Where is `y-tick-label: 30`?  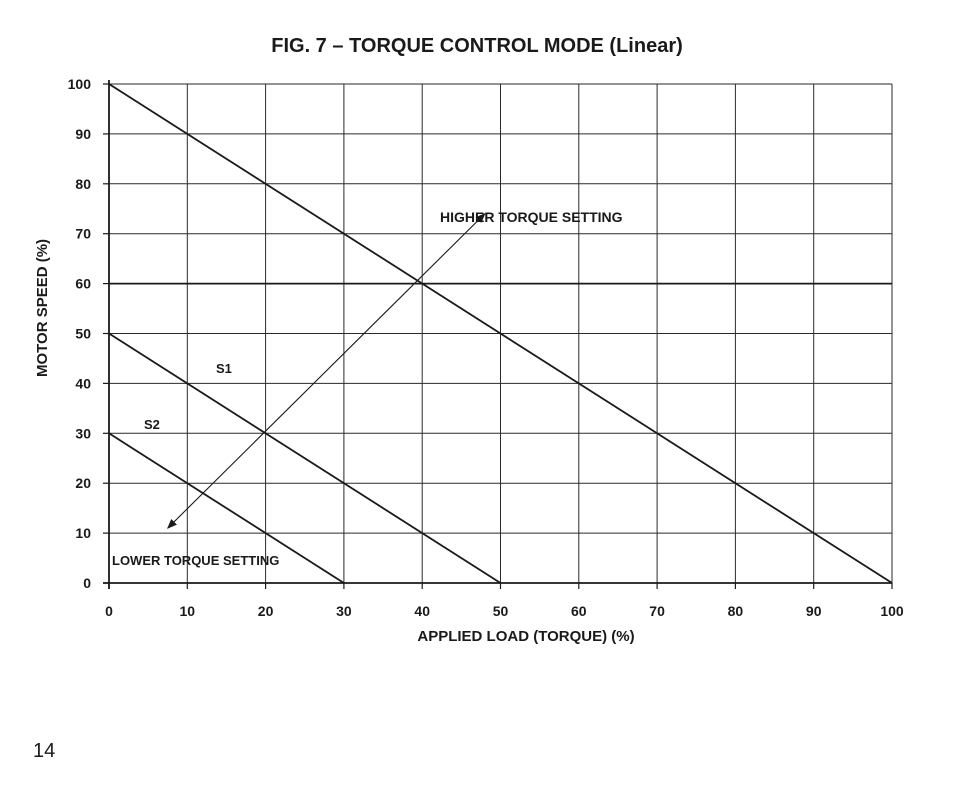
y-tick-label: 30 is located at coordinates (83, 433).